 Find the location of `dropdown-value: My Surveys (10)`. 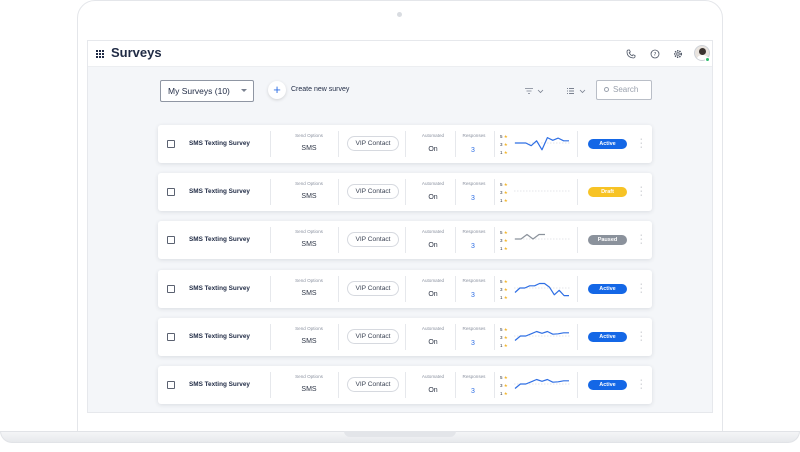

dropdown-value: My Surveys (10) is located at coordinates (199, 91).